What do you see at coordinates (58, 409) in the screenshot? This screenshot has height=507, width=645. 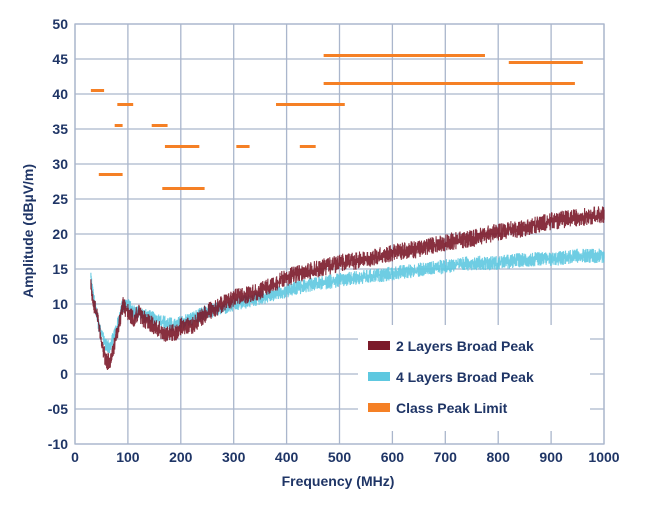 I see `y-tick-label: -05` at bounding box center [58, 409].